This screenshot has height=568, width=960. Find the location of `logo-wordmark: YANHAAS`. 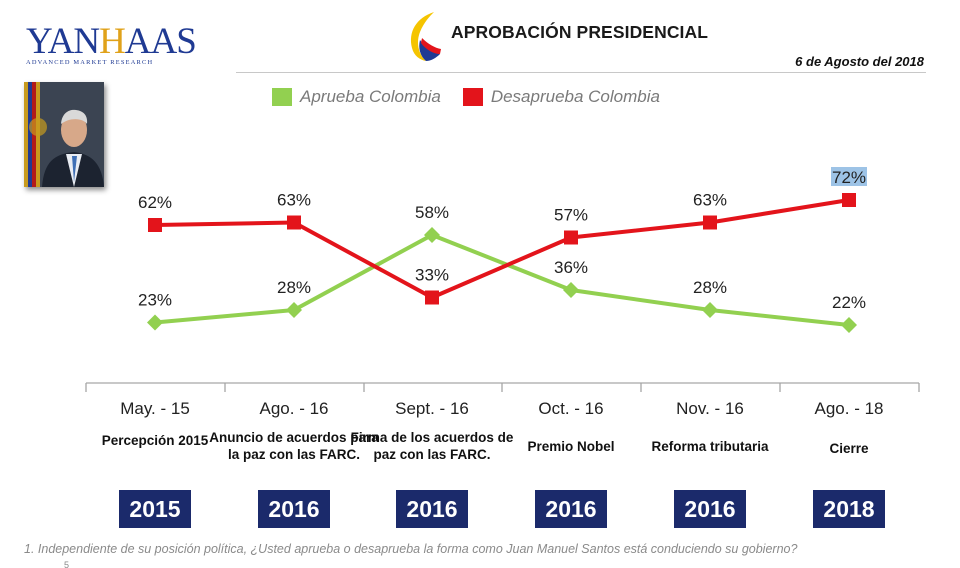

logo-wordmark: YANHAAS is located at coordinates (111, 41).